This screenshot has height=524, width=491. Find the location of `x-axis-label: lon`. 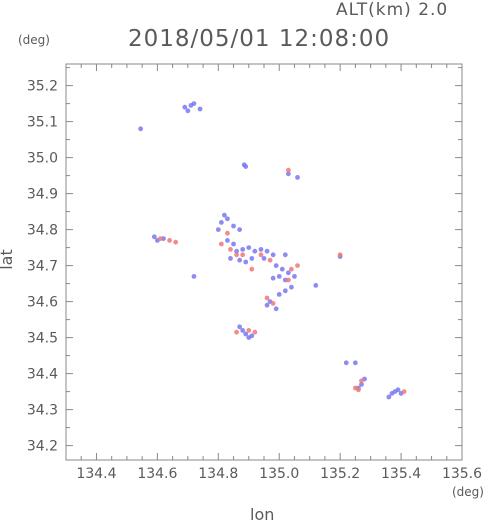

x-axis-label: lon is located at coordinates (262, 514).